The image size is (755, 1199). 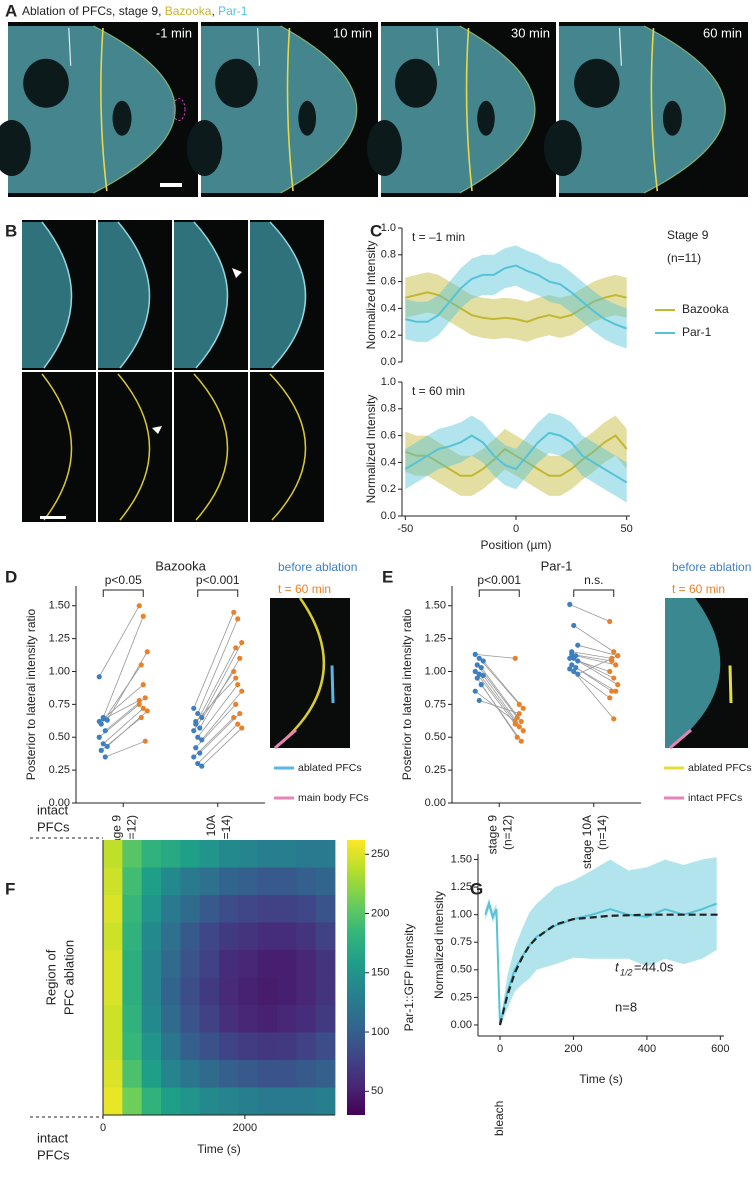 What do you see at coordinates (377, 1091) in the screenshot?
I see `colorbar-tick-label: 50` at bounding box center [377, 1091].